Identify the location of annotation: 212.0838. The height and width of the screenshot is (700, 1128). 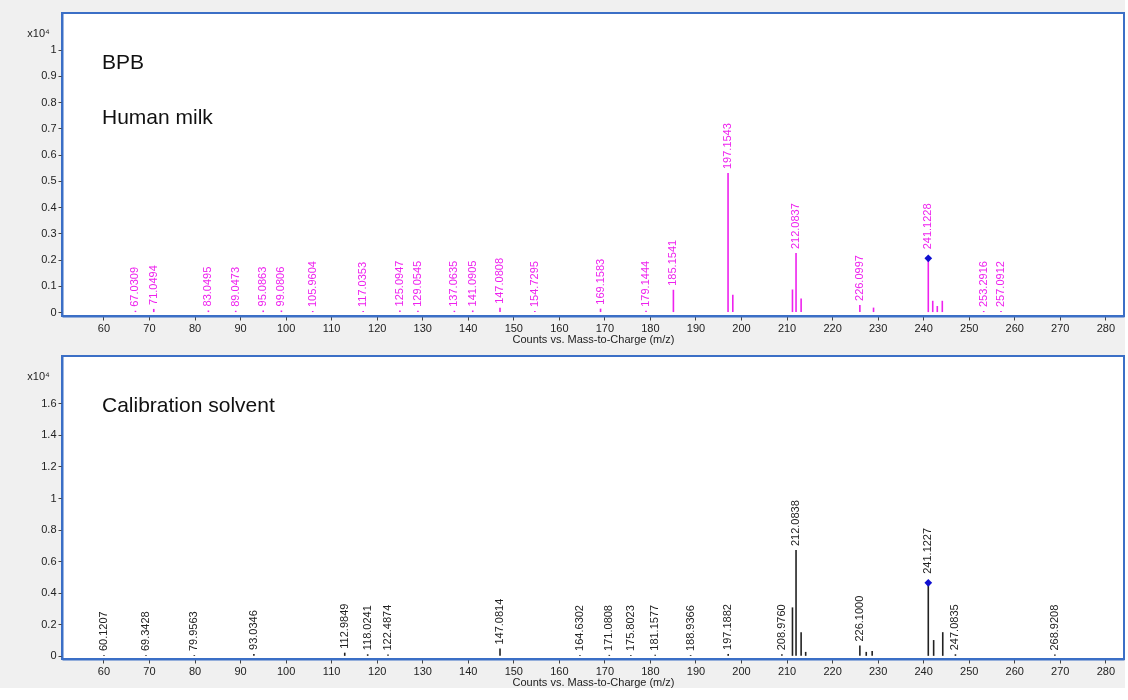
(795, 523).